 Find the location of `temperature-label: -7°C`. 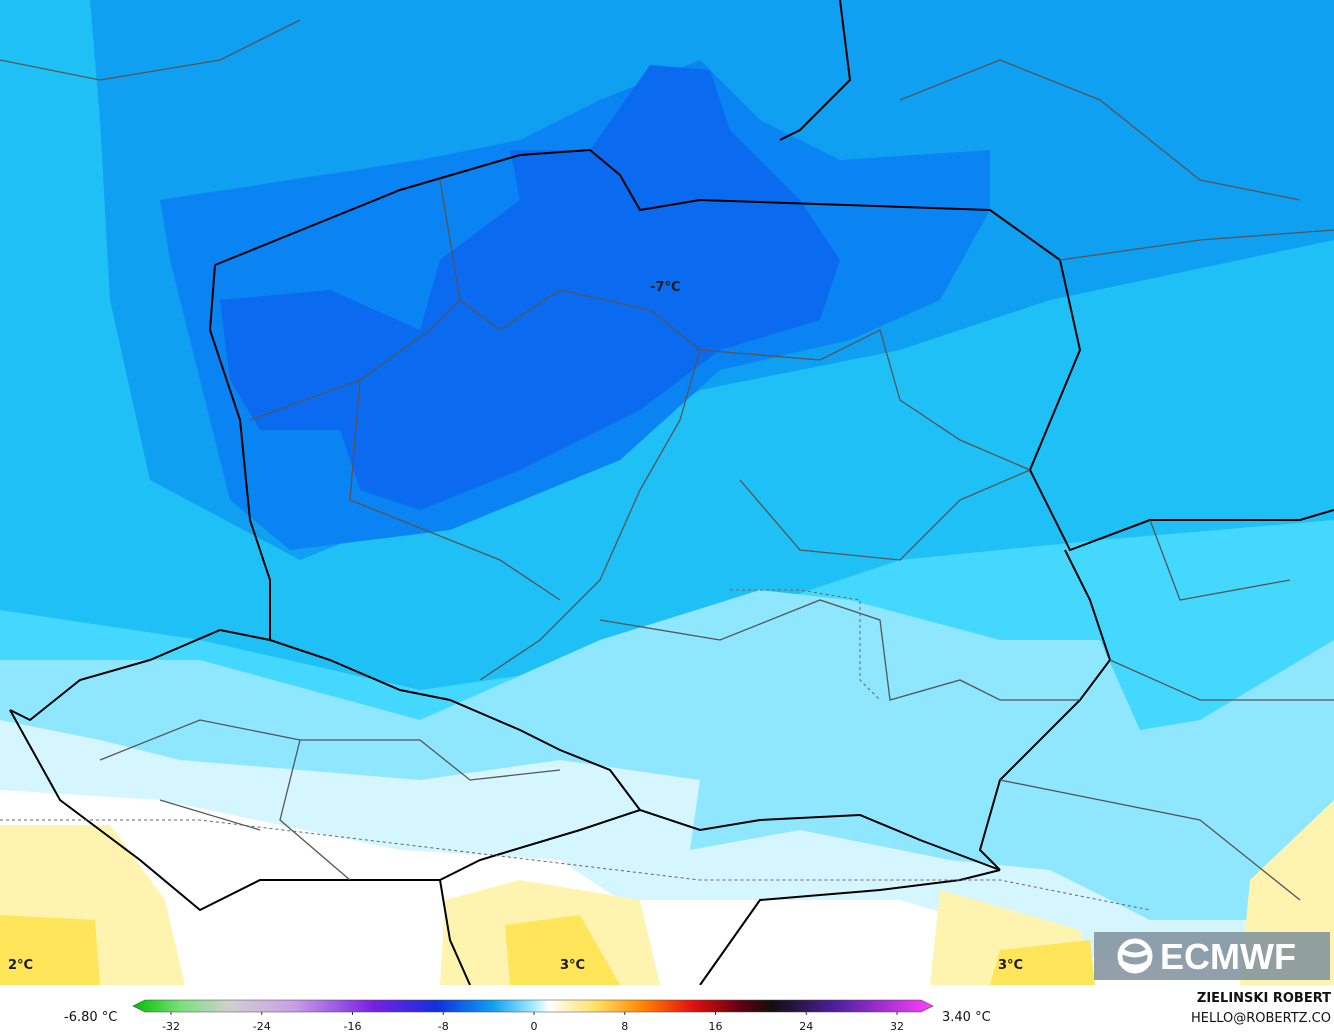

temperature-label: -7°C is located at coordinates (665, 287).